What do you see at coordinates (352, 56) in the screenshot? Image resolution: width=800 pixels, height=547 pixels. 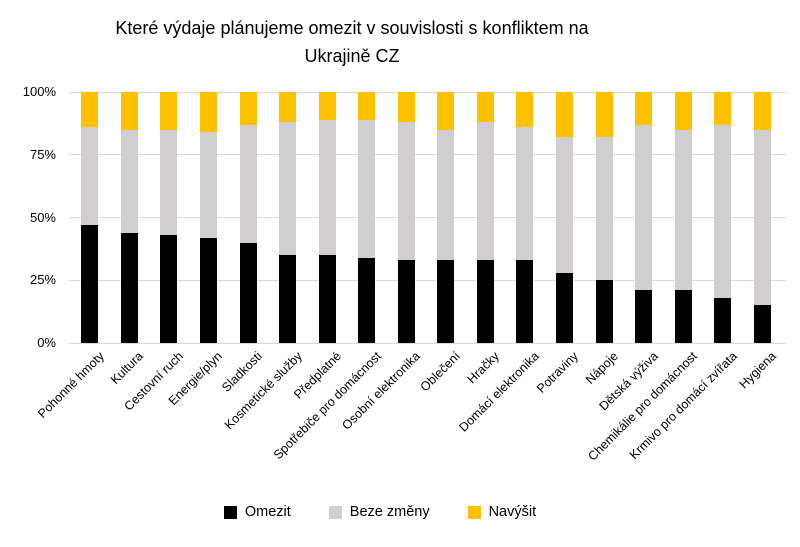 I see `chart-title-line-2: Ukrajině CZ` at bounding box center [352, 56].